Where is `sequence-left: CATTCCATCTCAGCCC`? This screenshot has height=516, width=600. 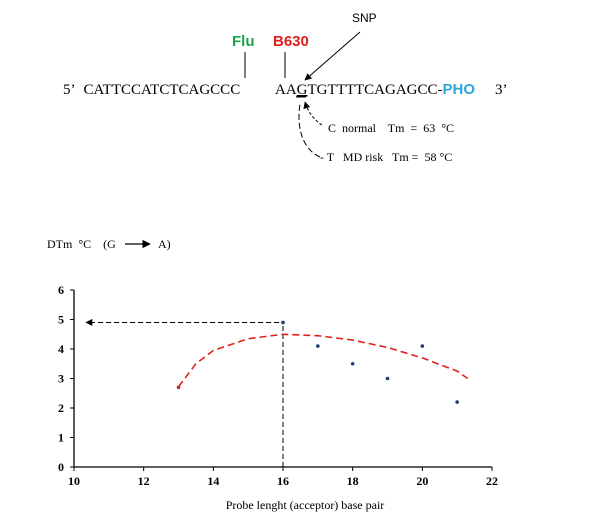 sequence-left: CATTCCATCTCAGCCC is located at coordinates (162, 90).